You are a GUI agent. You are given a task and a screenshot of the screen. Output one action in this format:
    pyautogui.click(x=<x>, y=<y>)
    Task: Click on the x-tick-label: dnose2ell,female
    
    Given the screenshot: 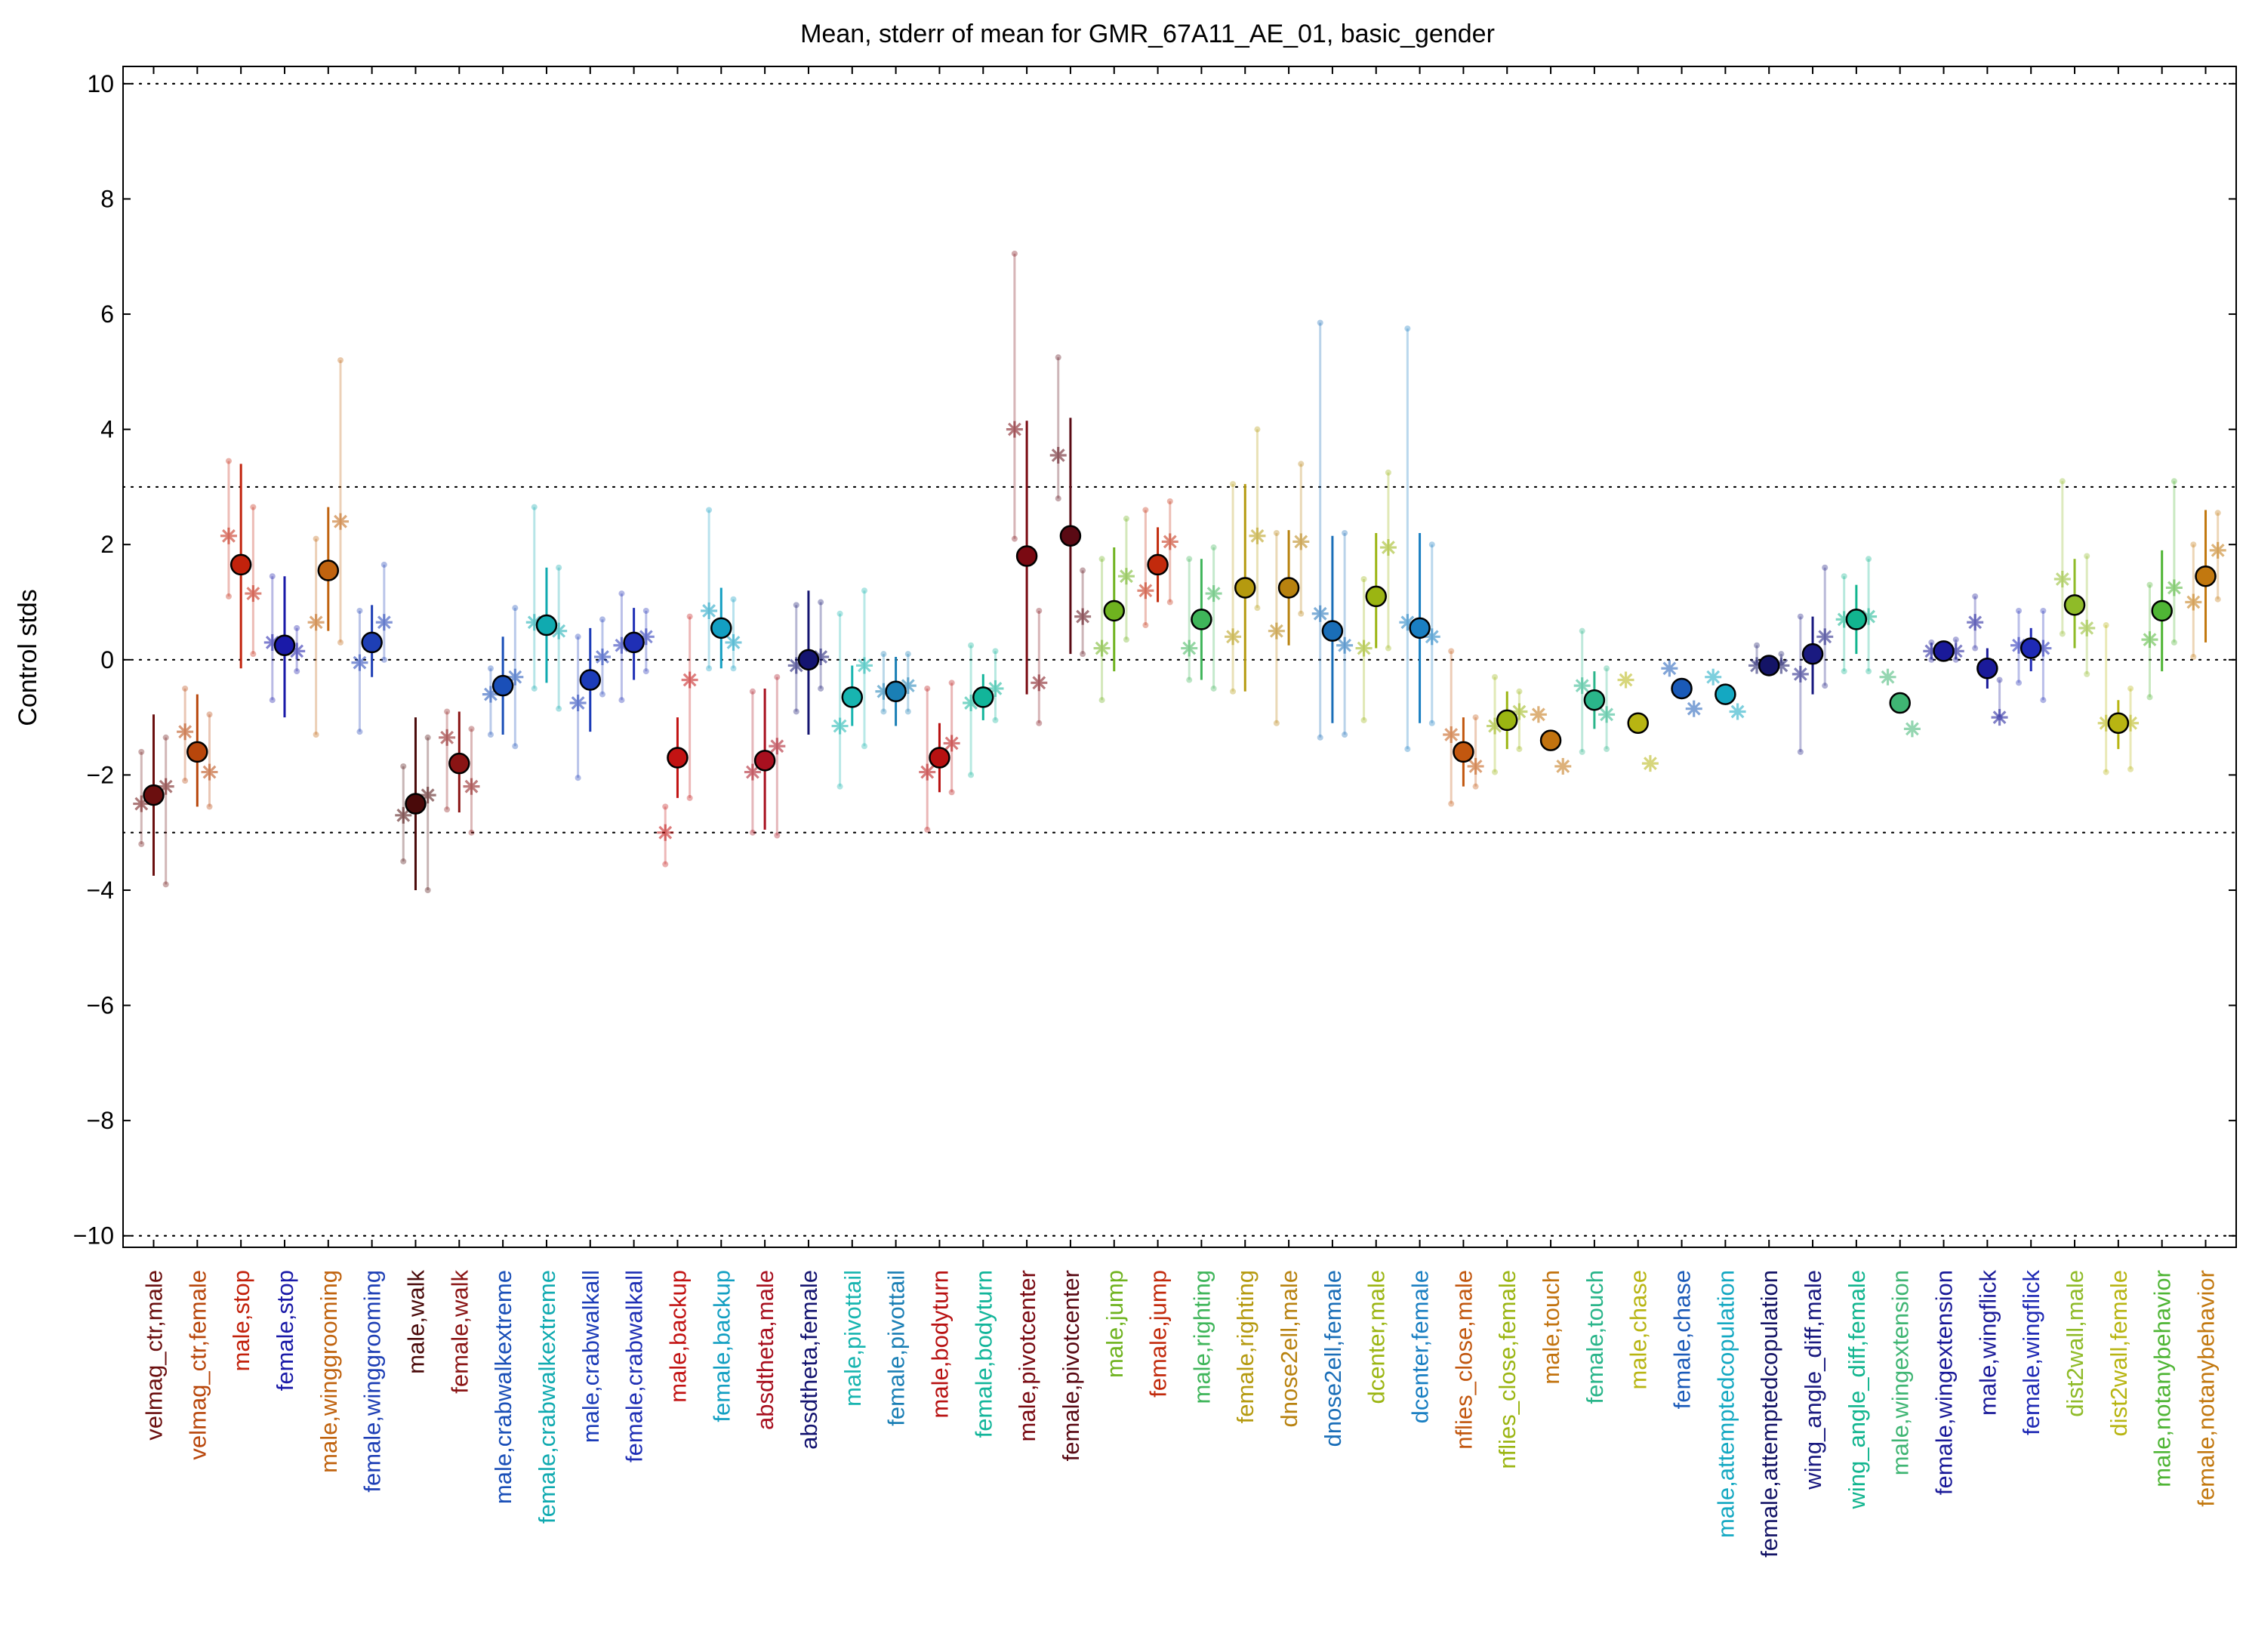 What is the action you would take?
    pyautogui.click(x=1333, y=1358)
    